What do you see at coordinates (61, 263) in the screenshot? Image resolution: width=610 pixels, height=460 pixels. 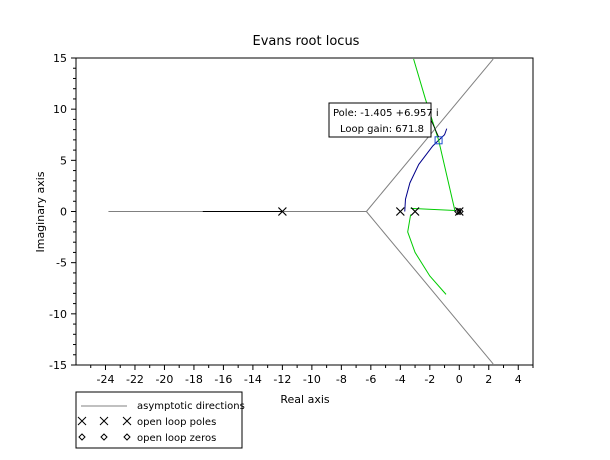 I see `y-tick-label: -5` at bounding box center [61, 263].